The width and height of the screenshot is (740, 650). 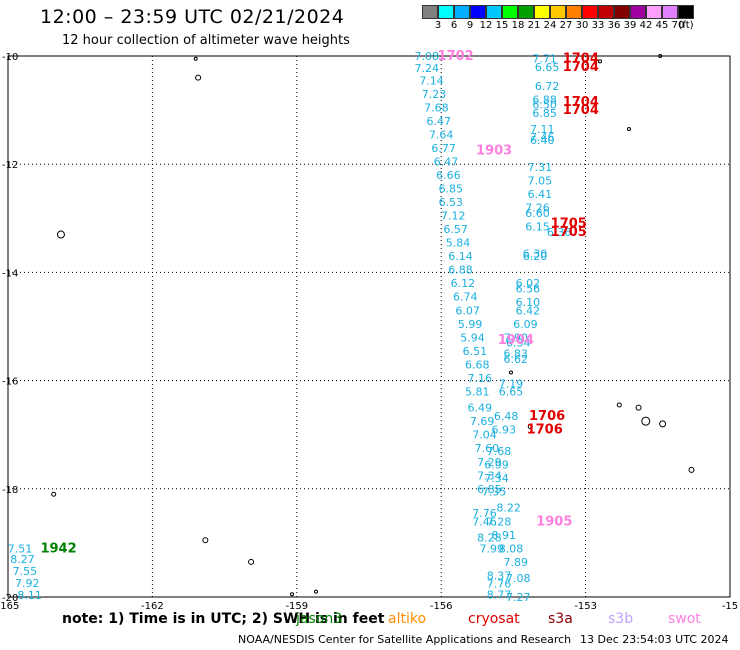 I want to click on wave-height-label: 6.12, so click(x=463, y=283).